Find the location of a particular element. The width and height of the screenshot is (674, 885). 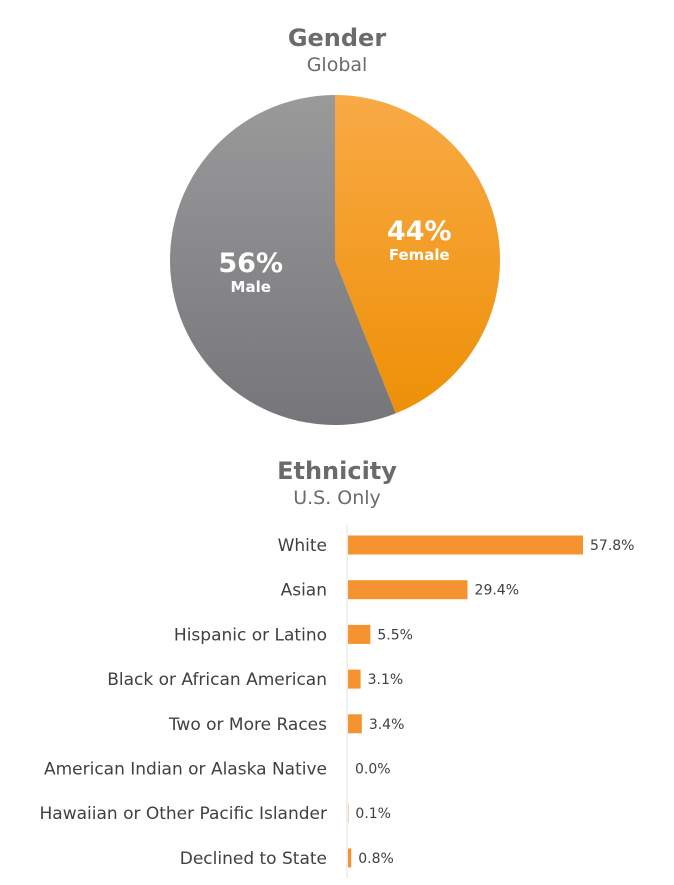

ethnicity-chart-subtitle: U.S. Only is located at coordinates (337, 498).